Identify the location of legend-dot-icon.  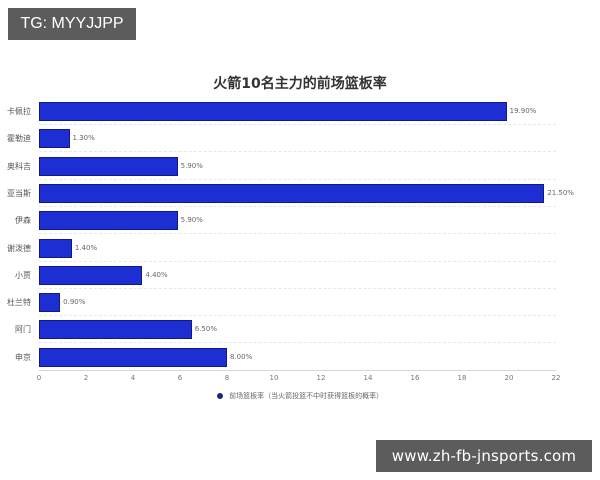
(219, 396).